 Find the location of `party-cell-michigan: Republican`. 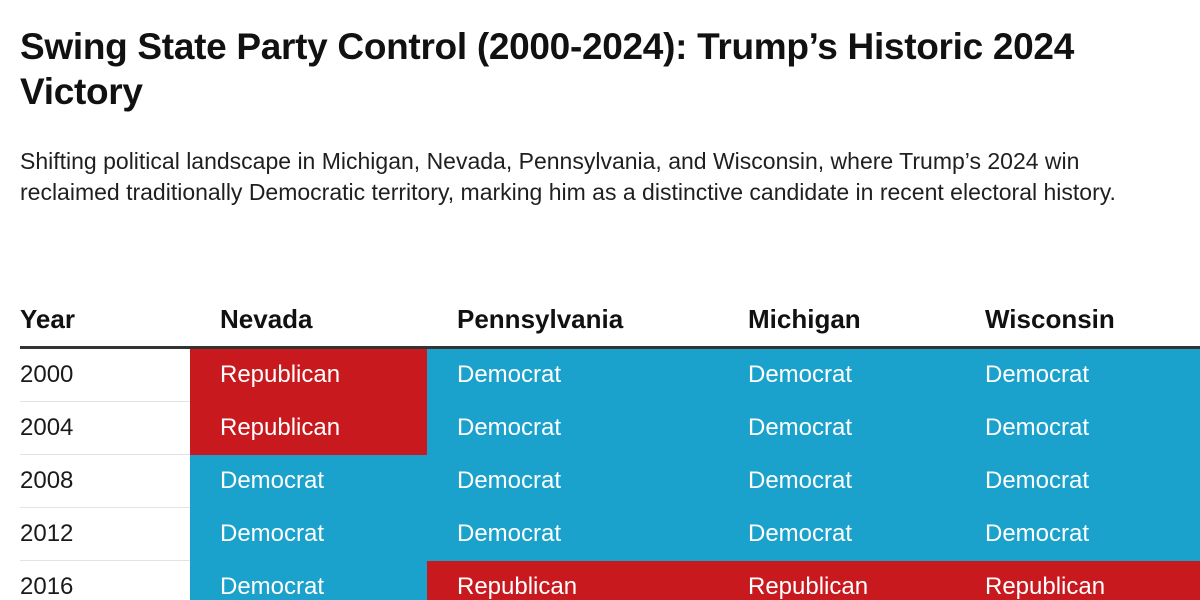

party-cell-michigan: Republican is located at coordinates (836, 580).